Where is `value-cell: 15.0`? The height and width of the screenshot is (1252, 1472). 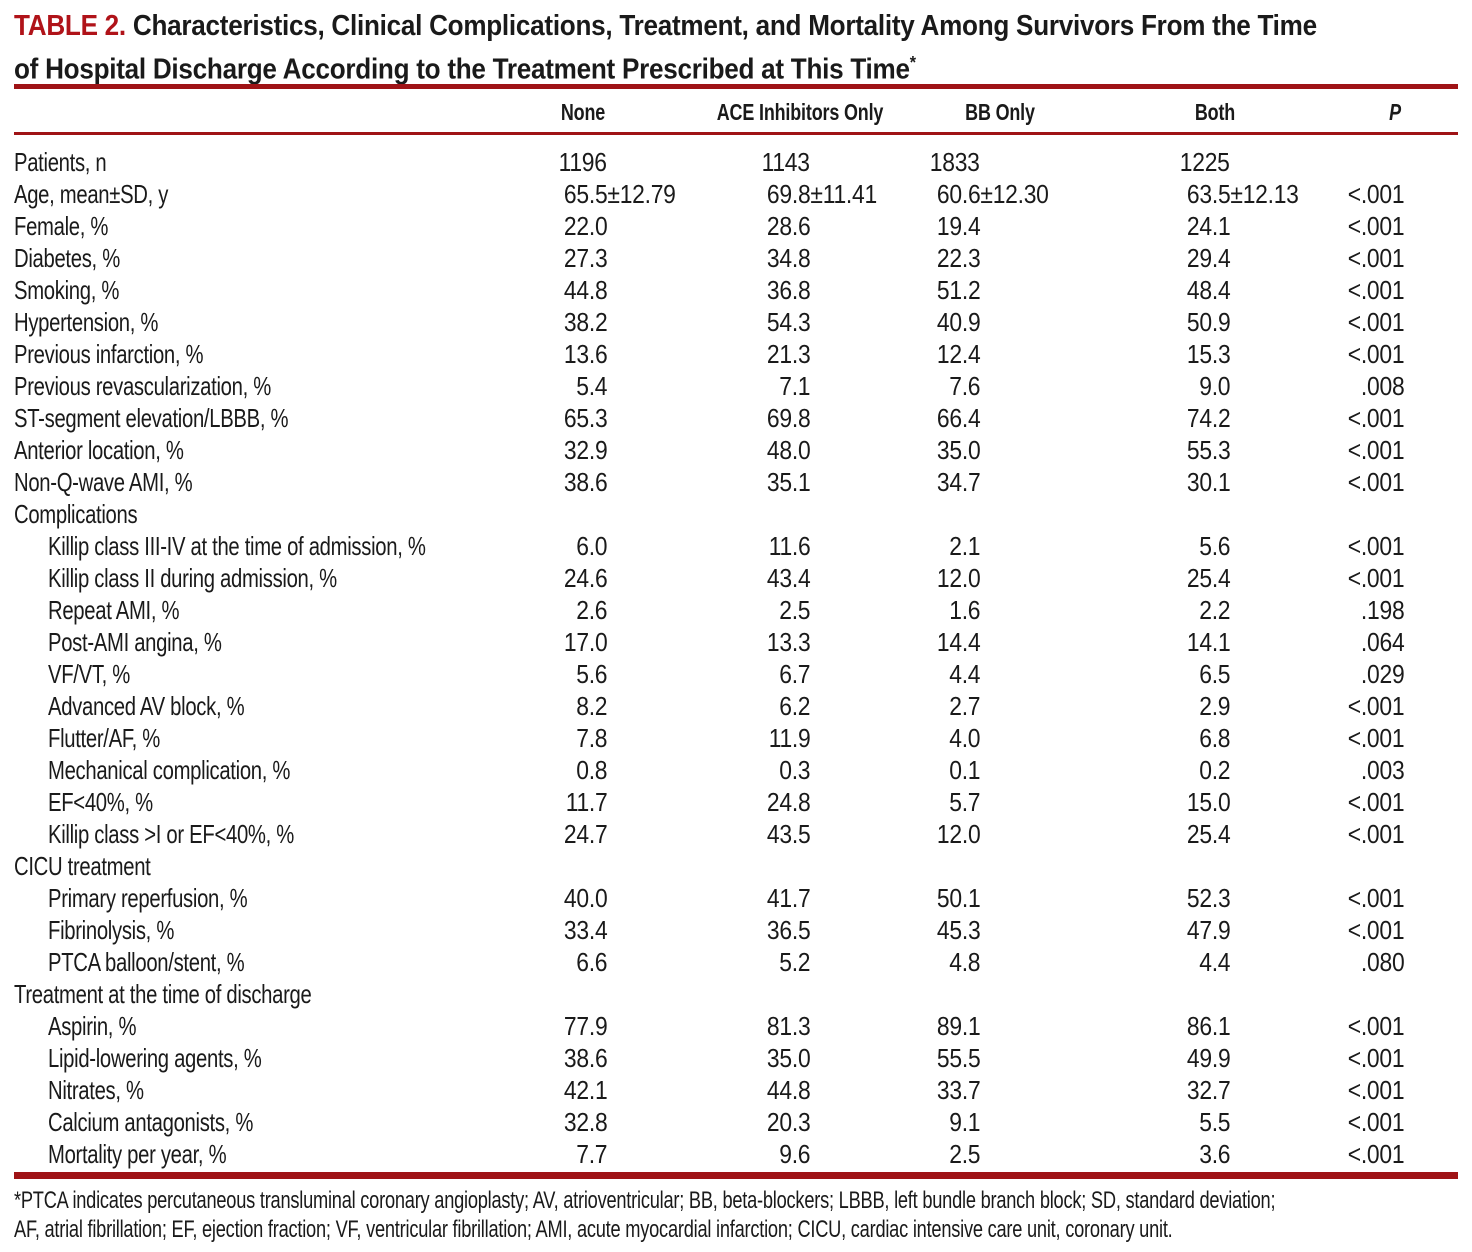
value-cell: 15.0 is located at coordinates (1208, 802).